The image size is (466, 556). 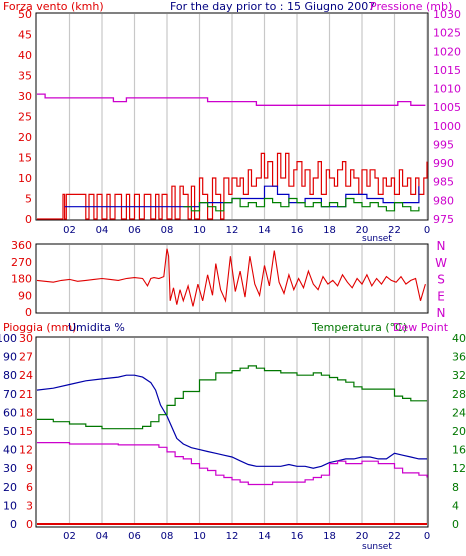 What do you see at coordinates (167, 230) in the screenshot?
I see `wind-time-tick-label: 08` at bounding box center [167, 230].